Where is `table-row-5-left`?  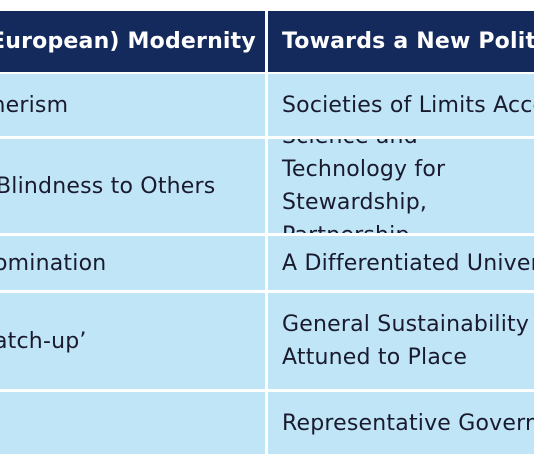 table-row-5-left is located at coordinates (132, 423).